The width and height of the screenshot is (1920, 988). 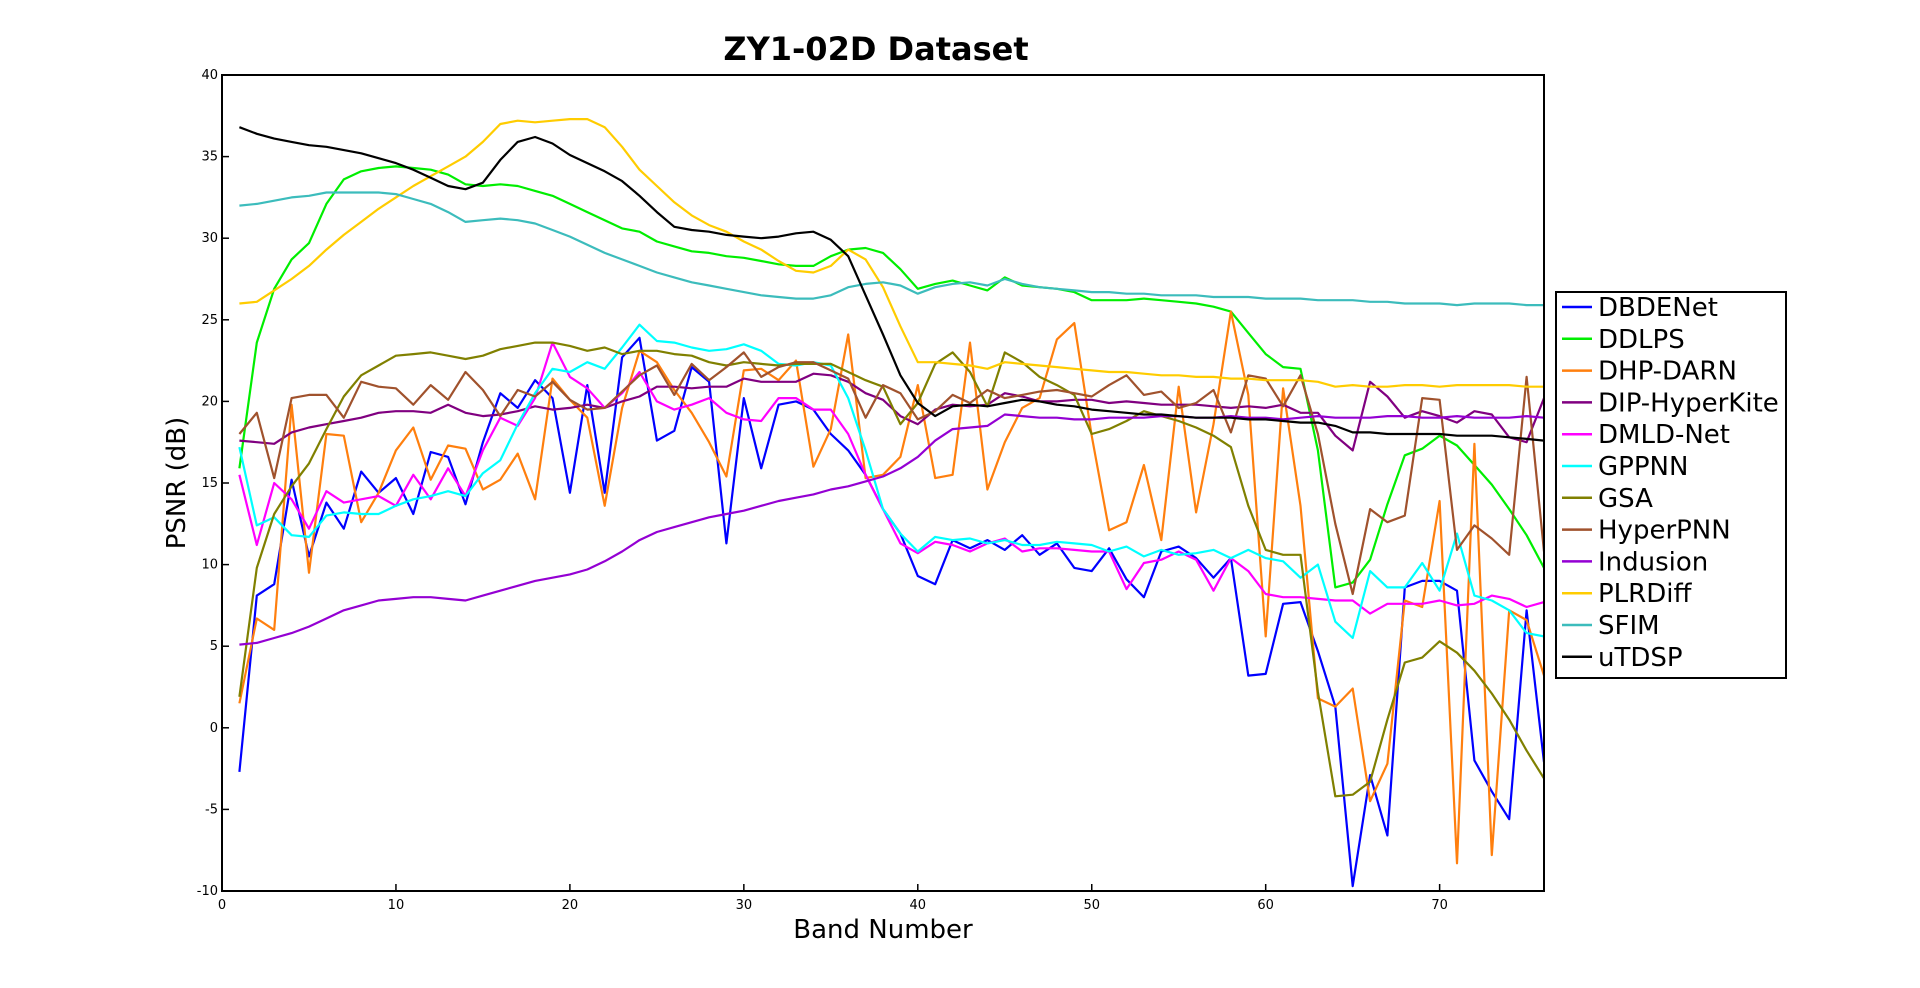 I want to click on legend-box, so click(x=1671, y=485).